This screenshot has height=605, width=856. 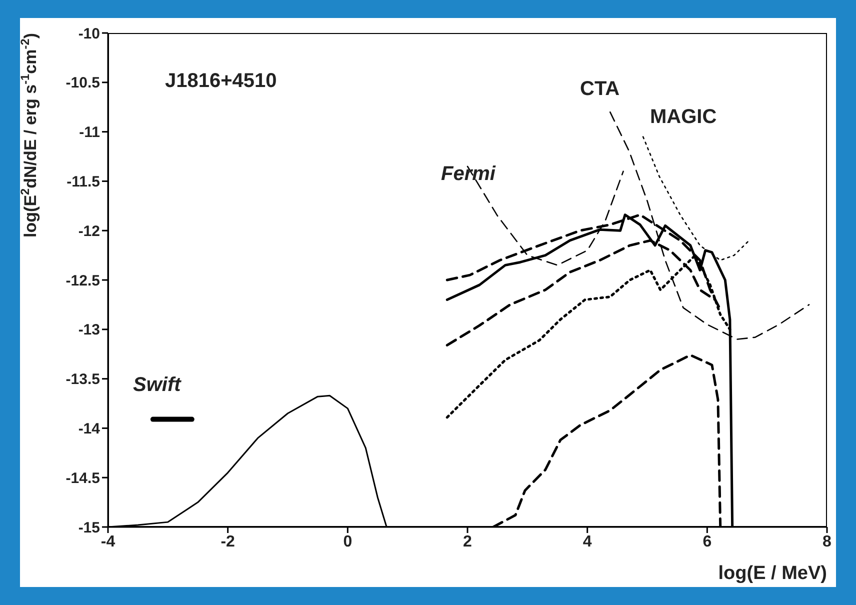 What do you see at coordinates (89, 527) in the screenshot?
I see `y-tick-label: -15` at bounding box center [89, 527].